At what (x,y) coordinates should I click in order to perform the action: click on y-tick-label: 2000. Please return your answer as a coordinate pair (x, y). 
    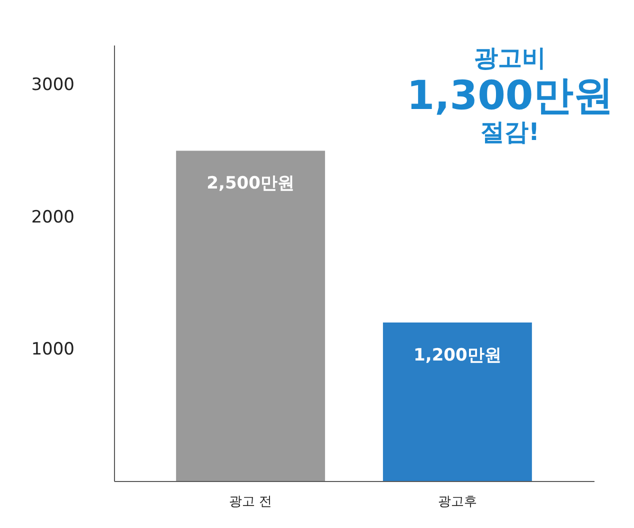
    Looking at the image, I should click on (52, 217).